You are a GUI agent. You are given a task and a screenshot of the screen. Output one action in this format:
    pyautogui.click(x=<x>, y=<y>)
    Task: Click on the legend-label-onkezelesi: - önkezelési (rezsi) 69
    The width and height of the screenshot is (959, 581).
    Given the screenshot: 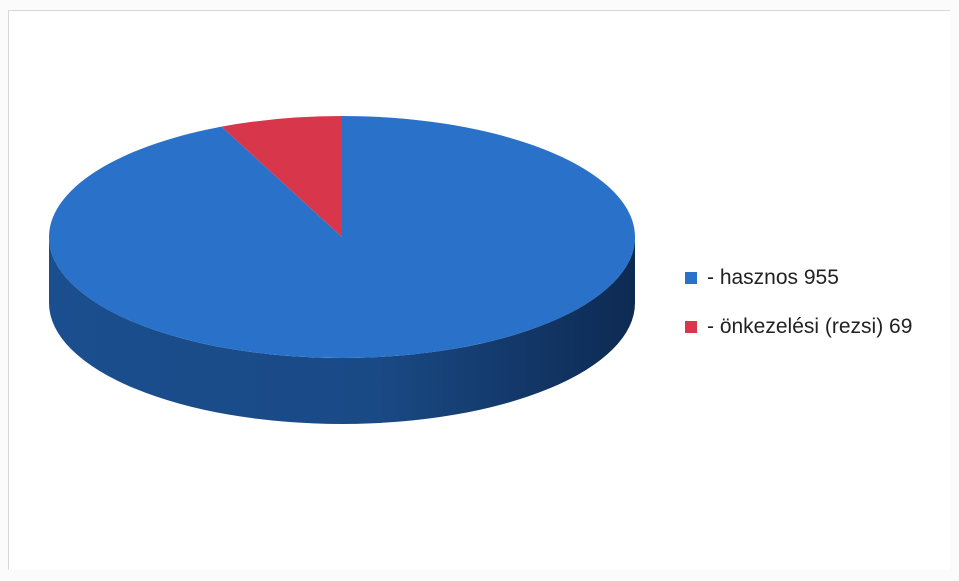 What is the action you would take?
    pyautogui.click(x=810, y=326)
    